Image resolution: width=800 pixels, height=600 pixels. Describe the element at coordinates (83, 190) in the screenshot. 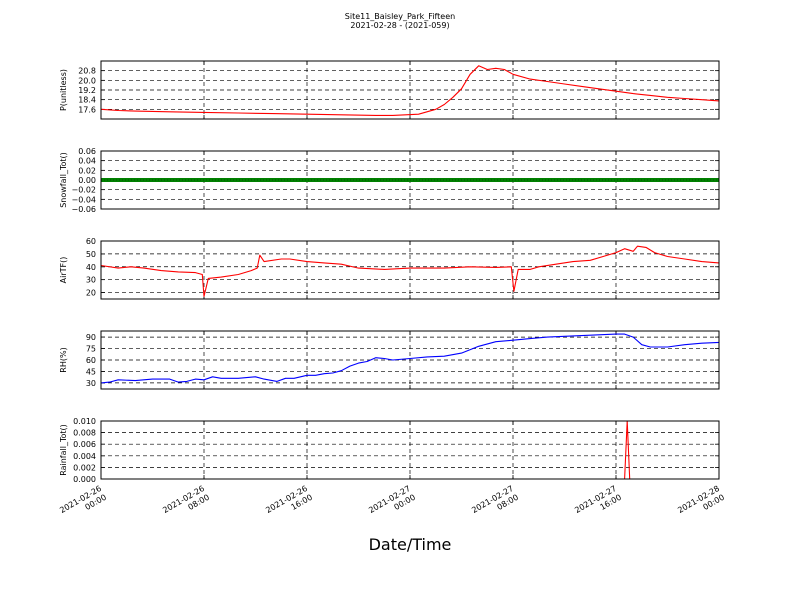

I see `y-tick-label: −0.02` at that location.